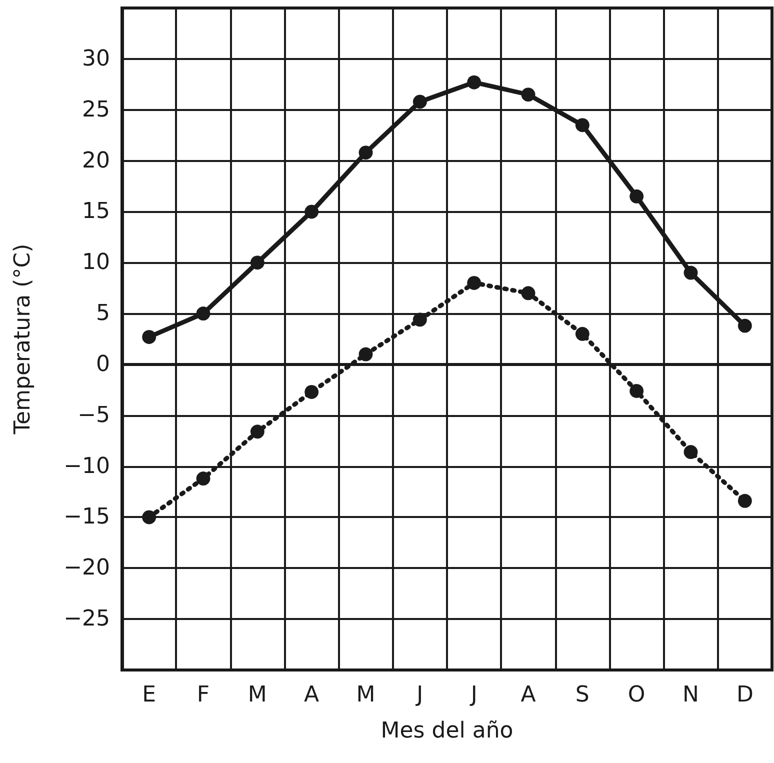  What do you see at coordinates (103, 364) in the screenshot?
I see `y-tick-label: 0` at bounding box center [103, 364].